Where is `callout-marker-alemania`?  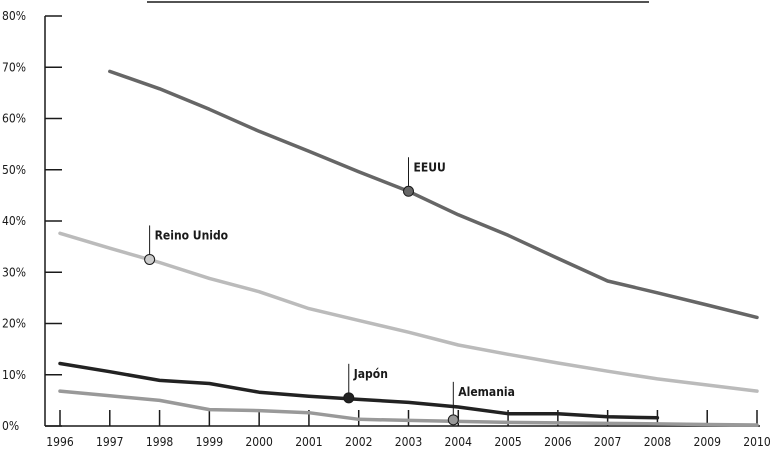
callout-marker-alemania is located at coordinates (453, 420).